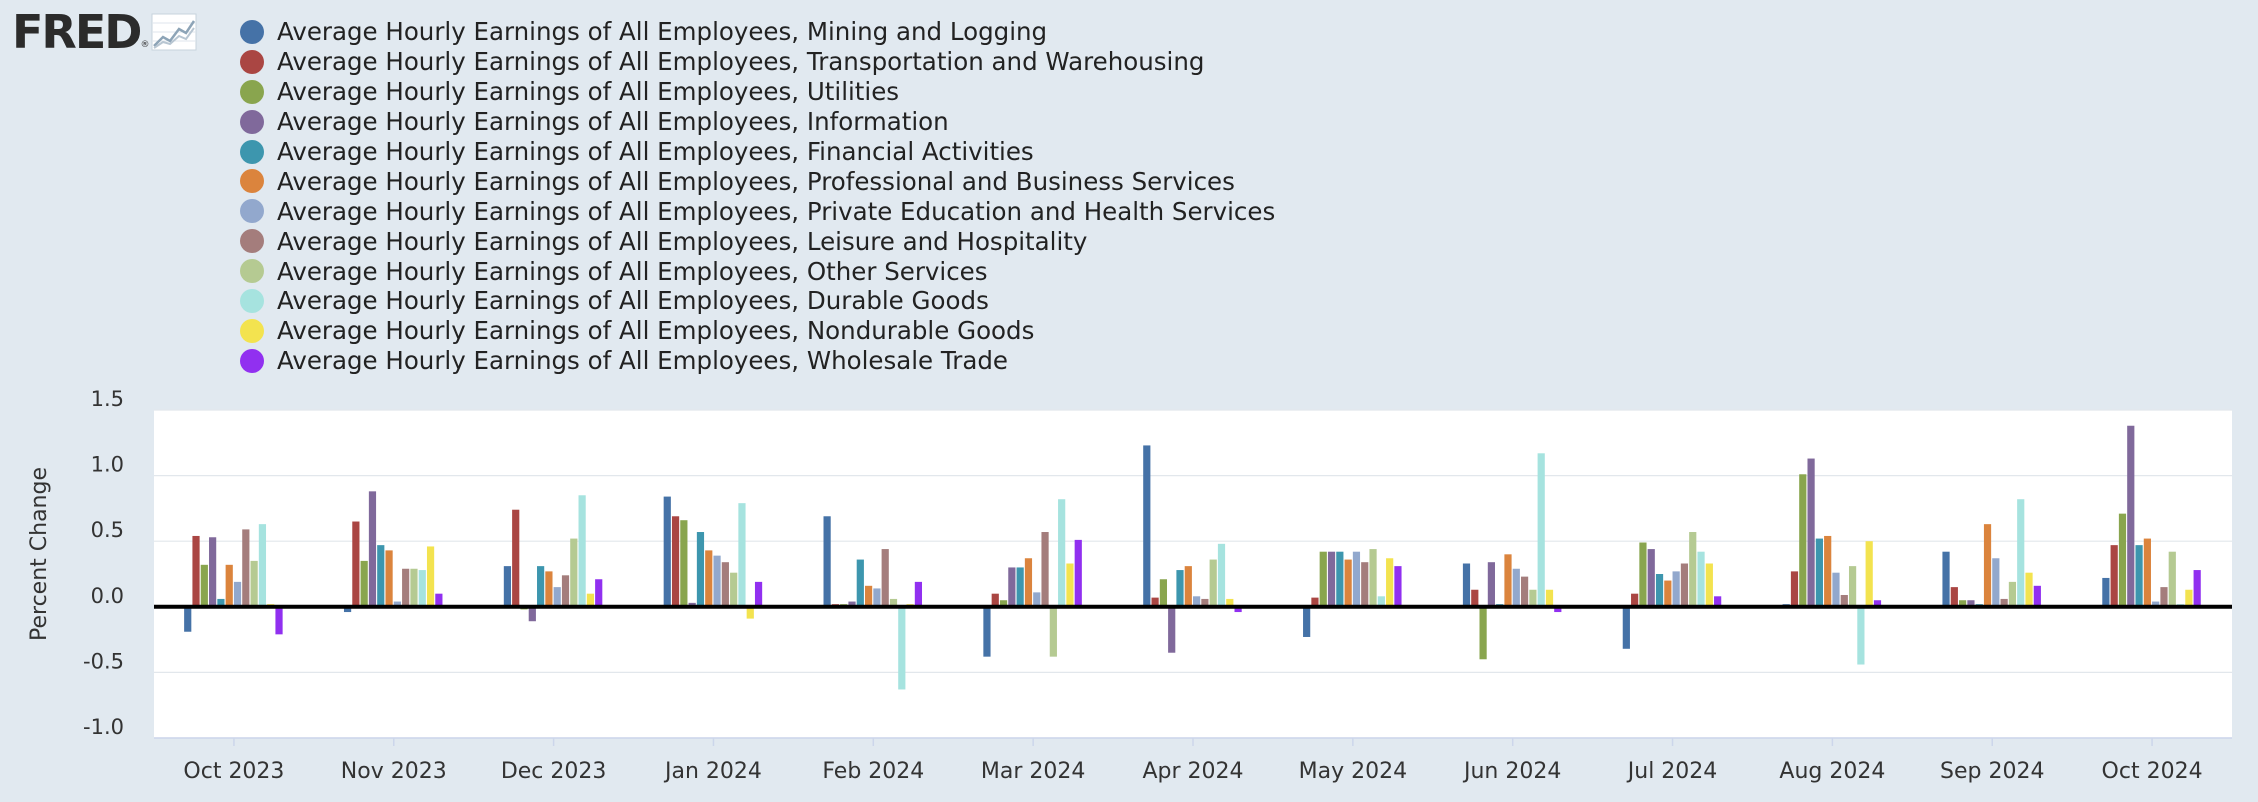 This screenshot has width=2258, height=802. What do you see at coordinates (1672, 771) in the screenshot?
I see `x-tick-label: Jul 2024` at bounding box center [1672, 771].